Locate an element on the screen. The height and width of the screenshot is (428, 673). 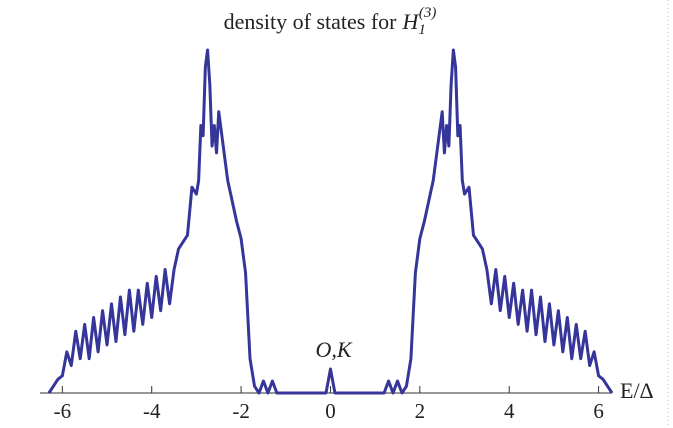
x-tick-label: -6 is located at coordinates (63, 411).